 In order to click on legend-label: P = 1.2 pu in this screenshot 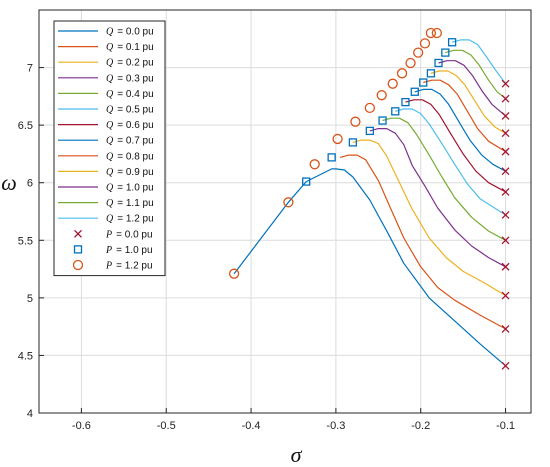, I will do `click(129, 266)`.